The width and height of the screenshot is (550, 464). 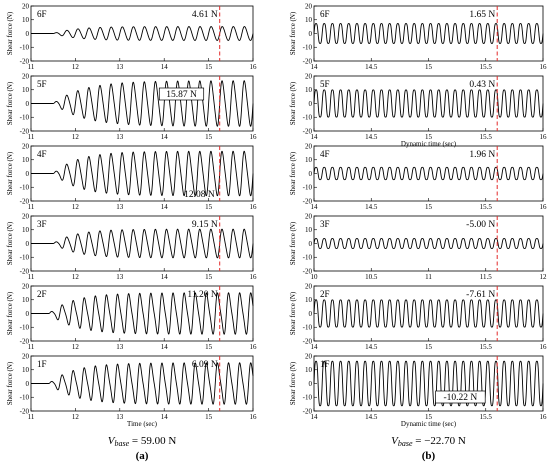 I want to click on value-annotation: -10.22 N, so click(x=461, y=398).